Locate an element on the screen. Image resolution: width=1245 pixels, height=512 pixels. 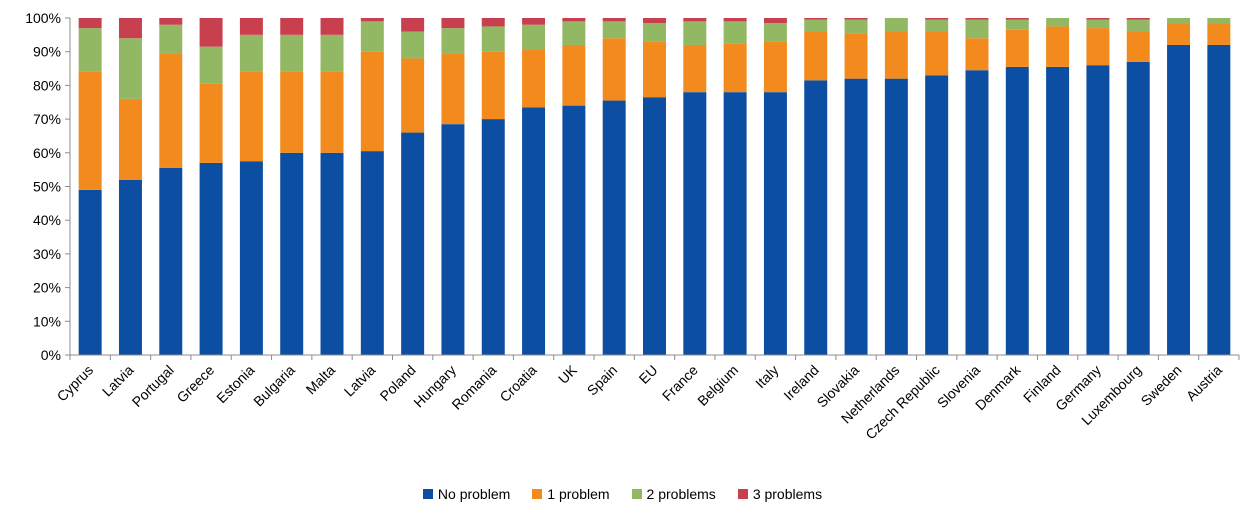
y-tick-label: 0% is located at coordinates (51, 355).